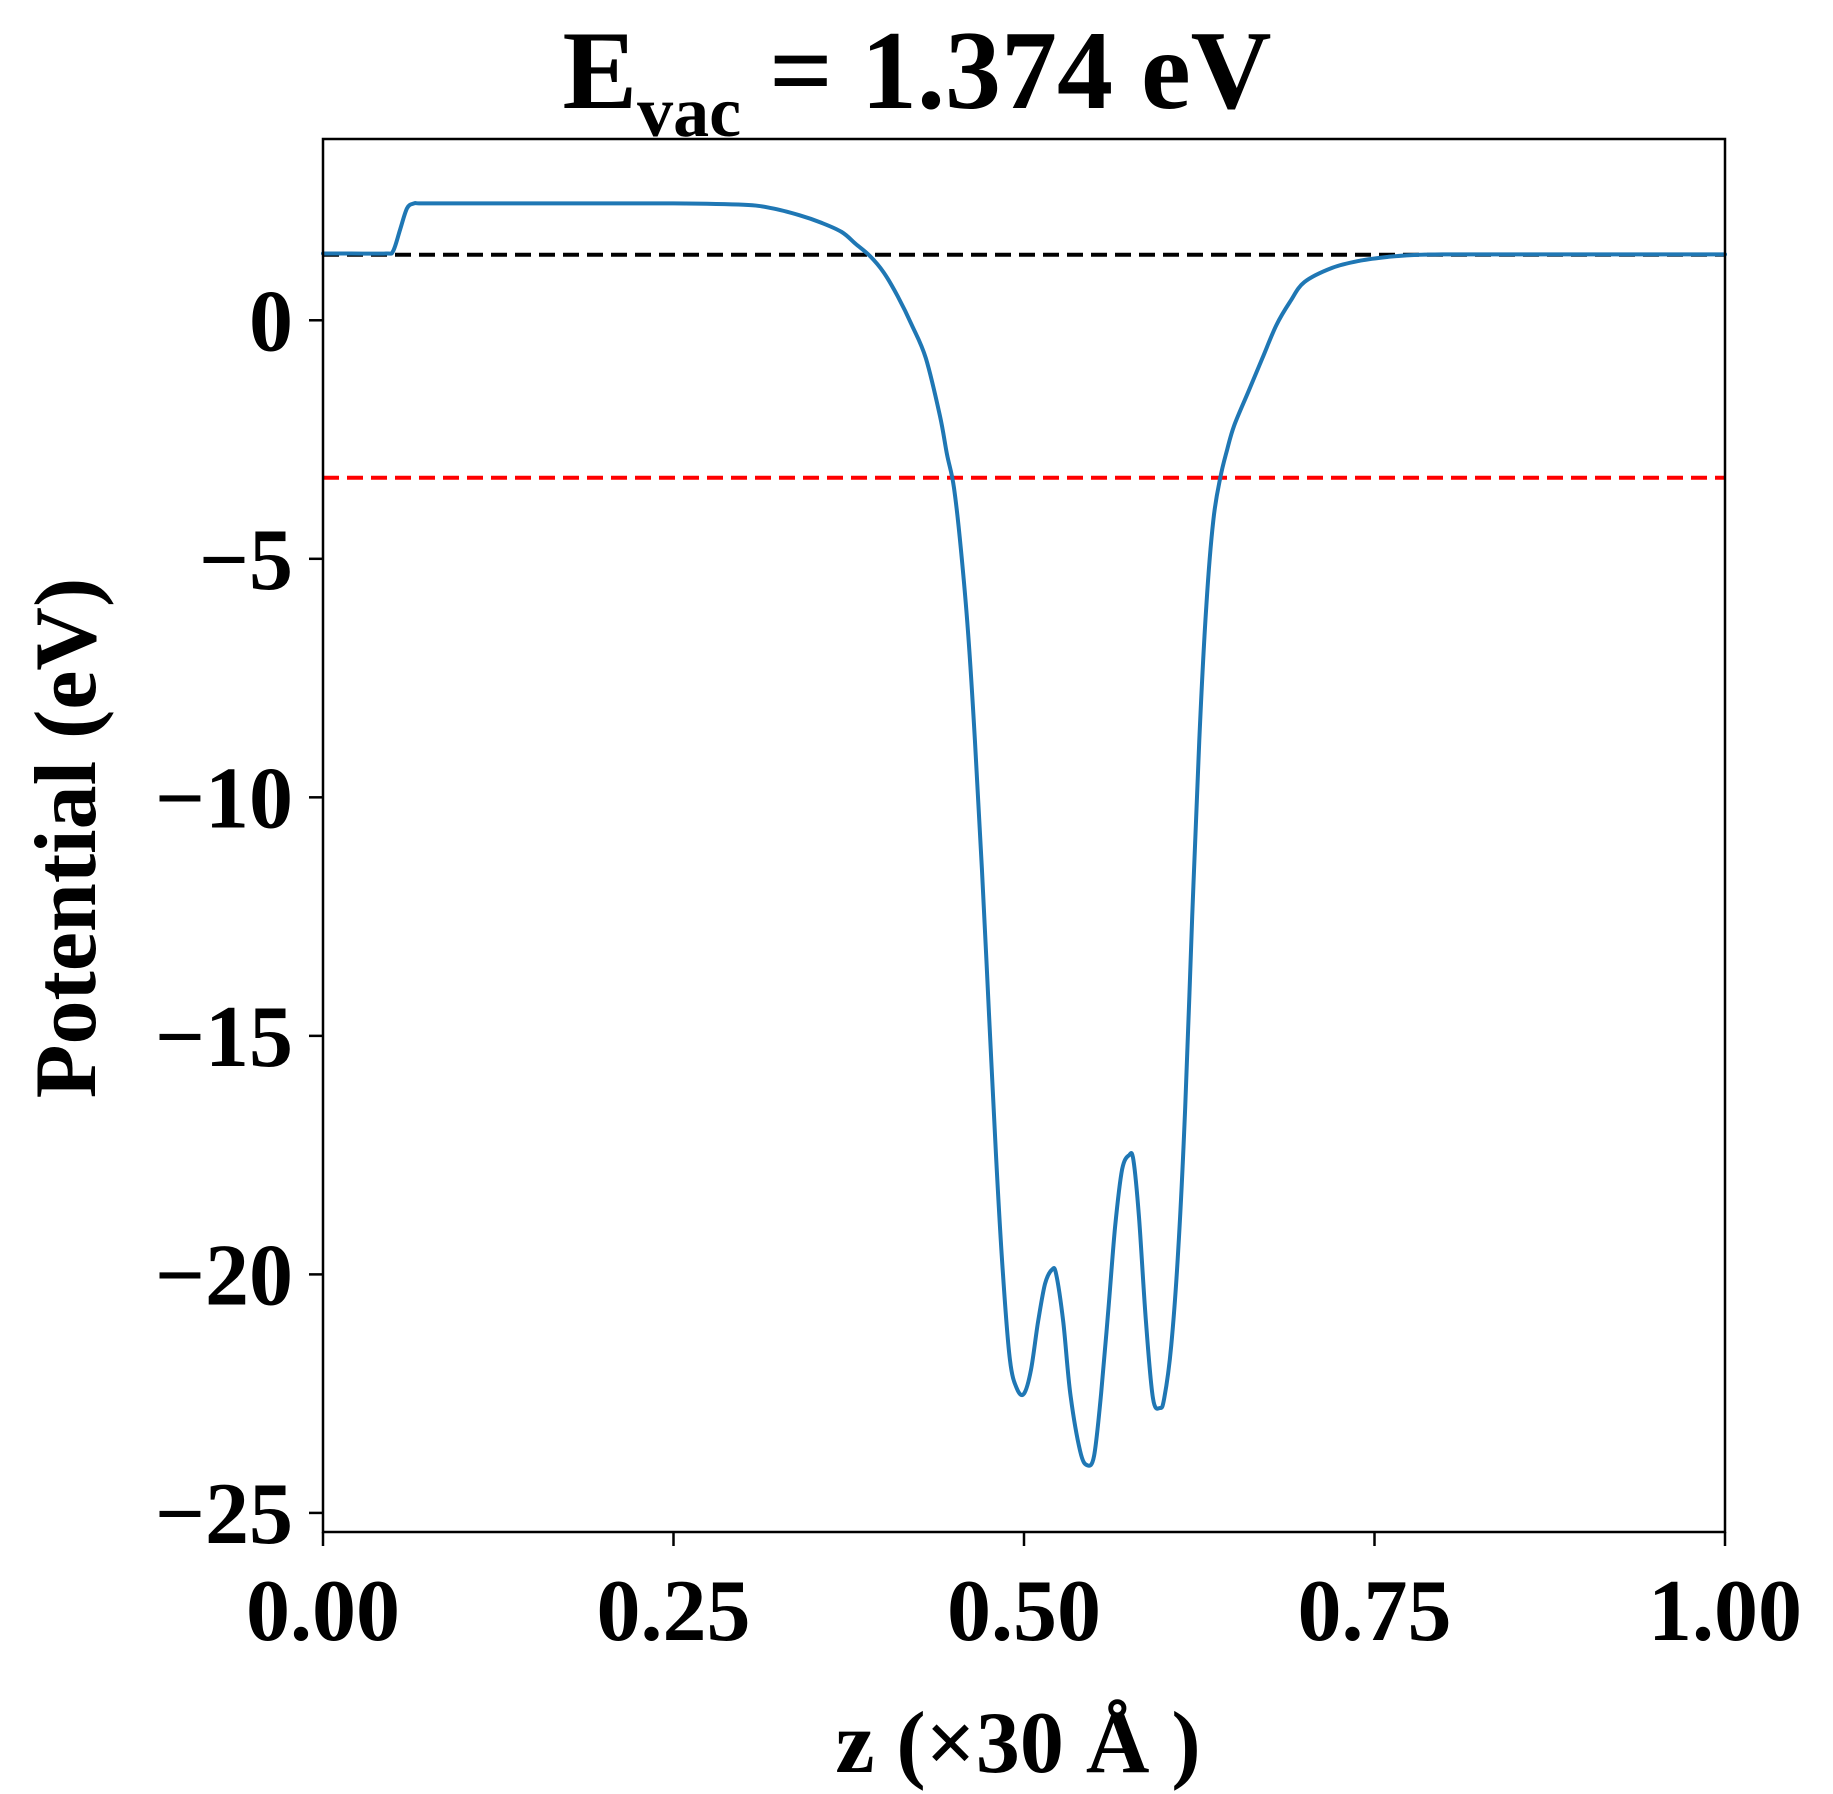  Describe the element at coordinates (1375, 1611) in the screenshot. I see `x-tick-label: 0.75` at that location.